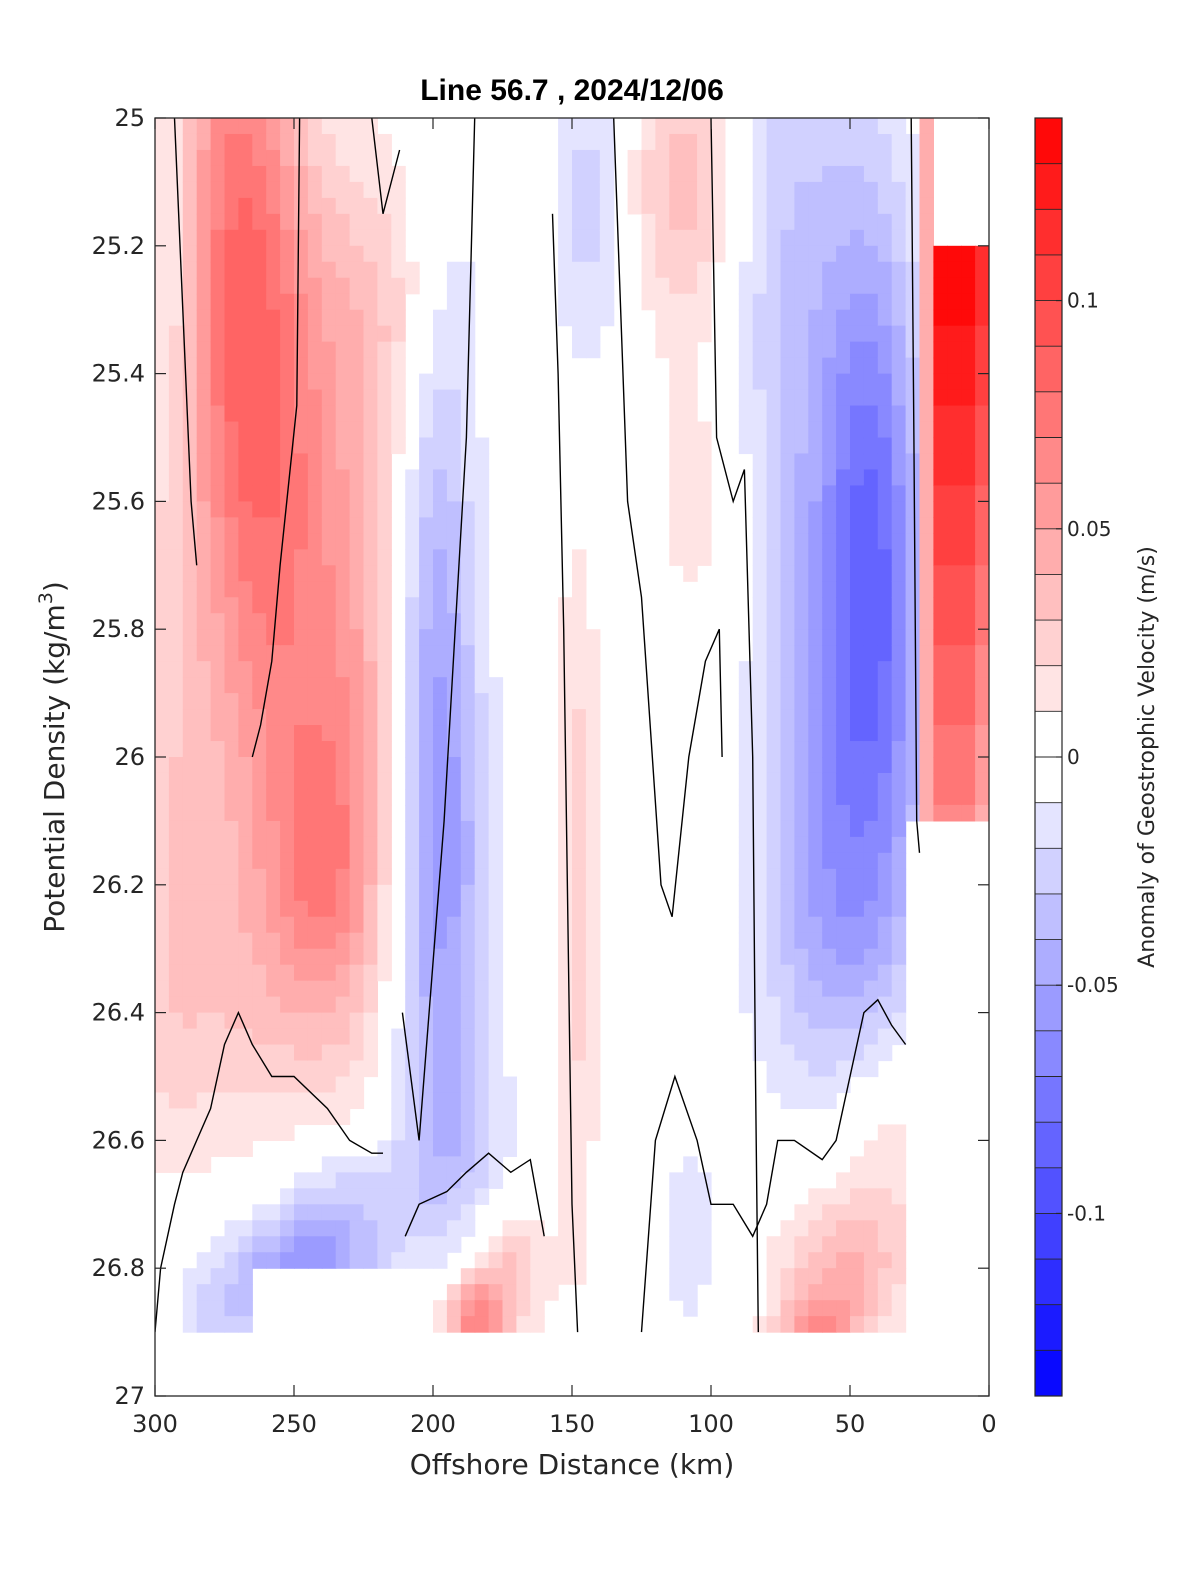 The width and height of the screenshot is (1200, 1575). I want to click on y-tick-label: 25, so click(129, 118).